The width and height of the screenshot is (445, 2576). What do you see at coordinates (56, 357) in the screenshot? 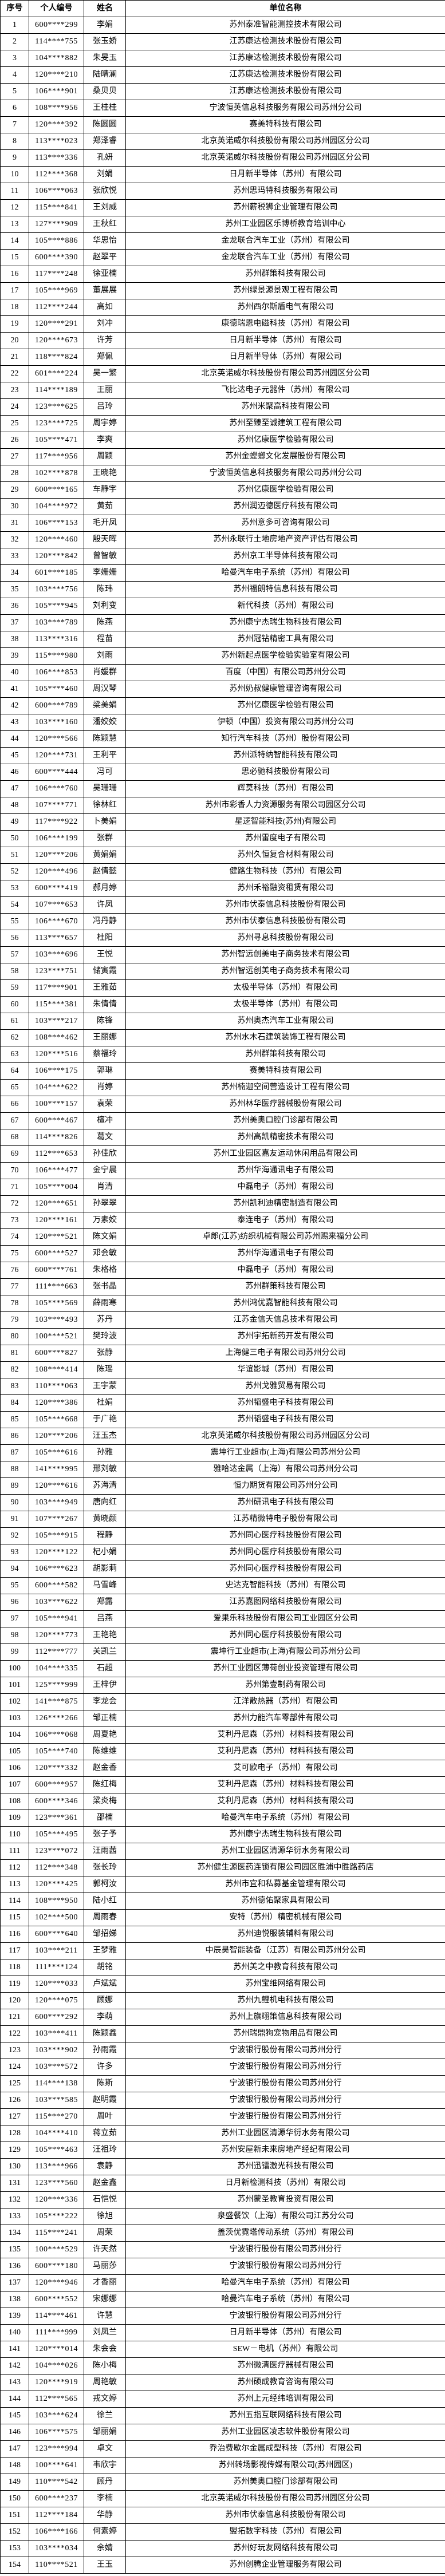
I see `personal-id-cell: 118****824` at bounding box center [56, 357].